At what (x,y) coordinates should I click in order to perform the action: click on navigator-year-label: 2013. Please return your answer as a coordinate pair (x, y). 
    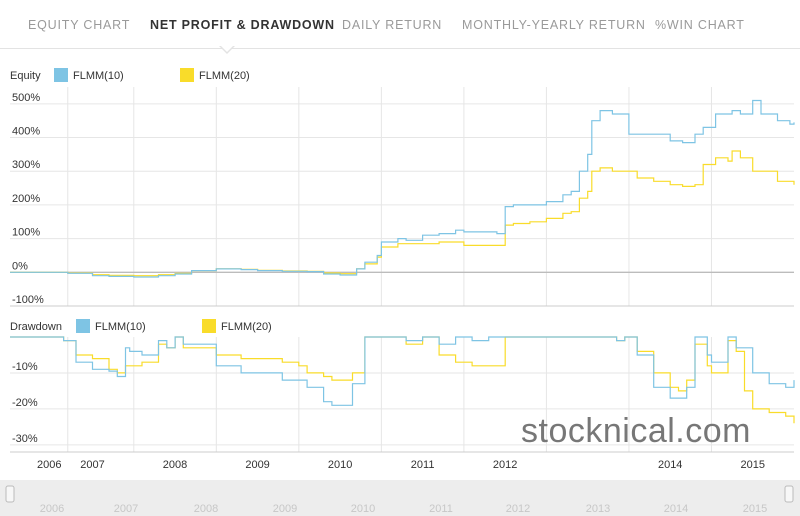
    Looking at the image, I should click on (598, 509).